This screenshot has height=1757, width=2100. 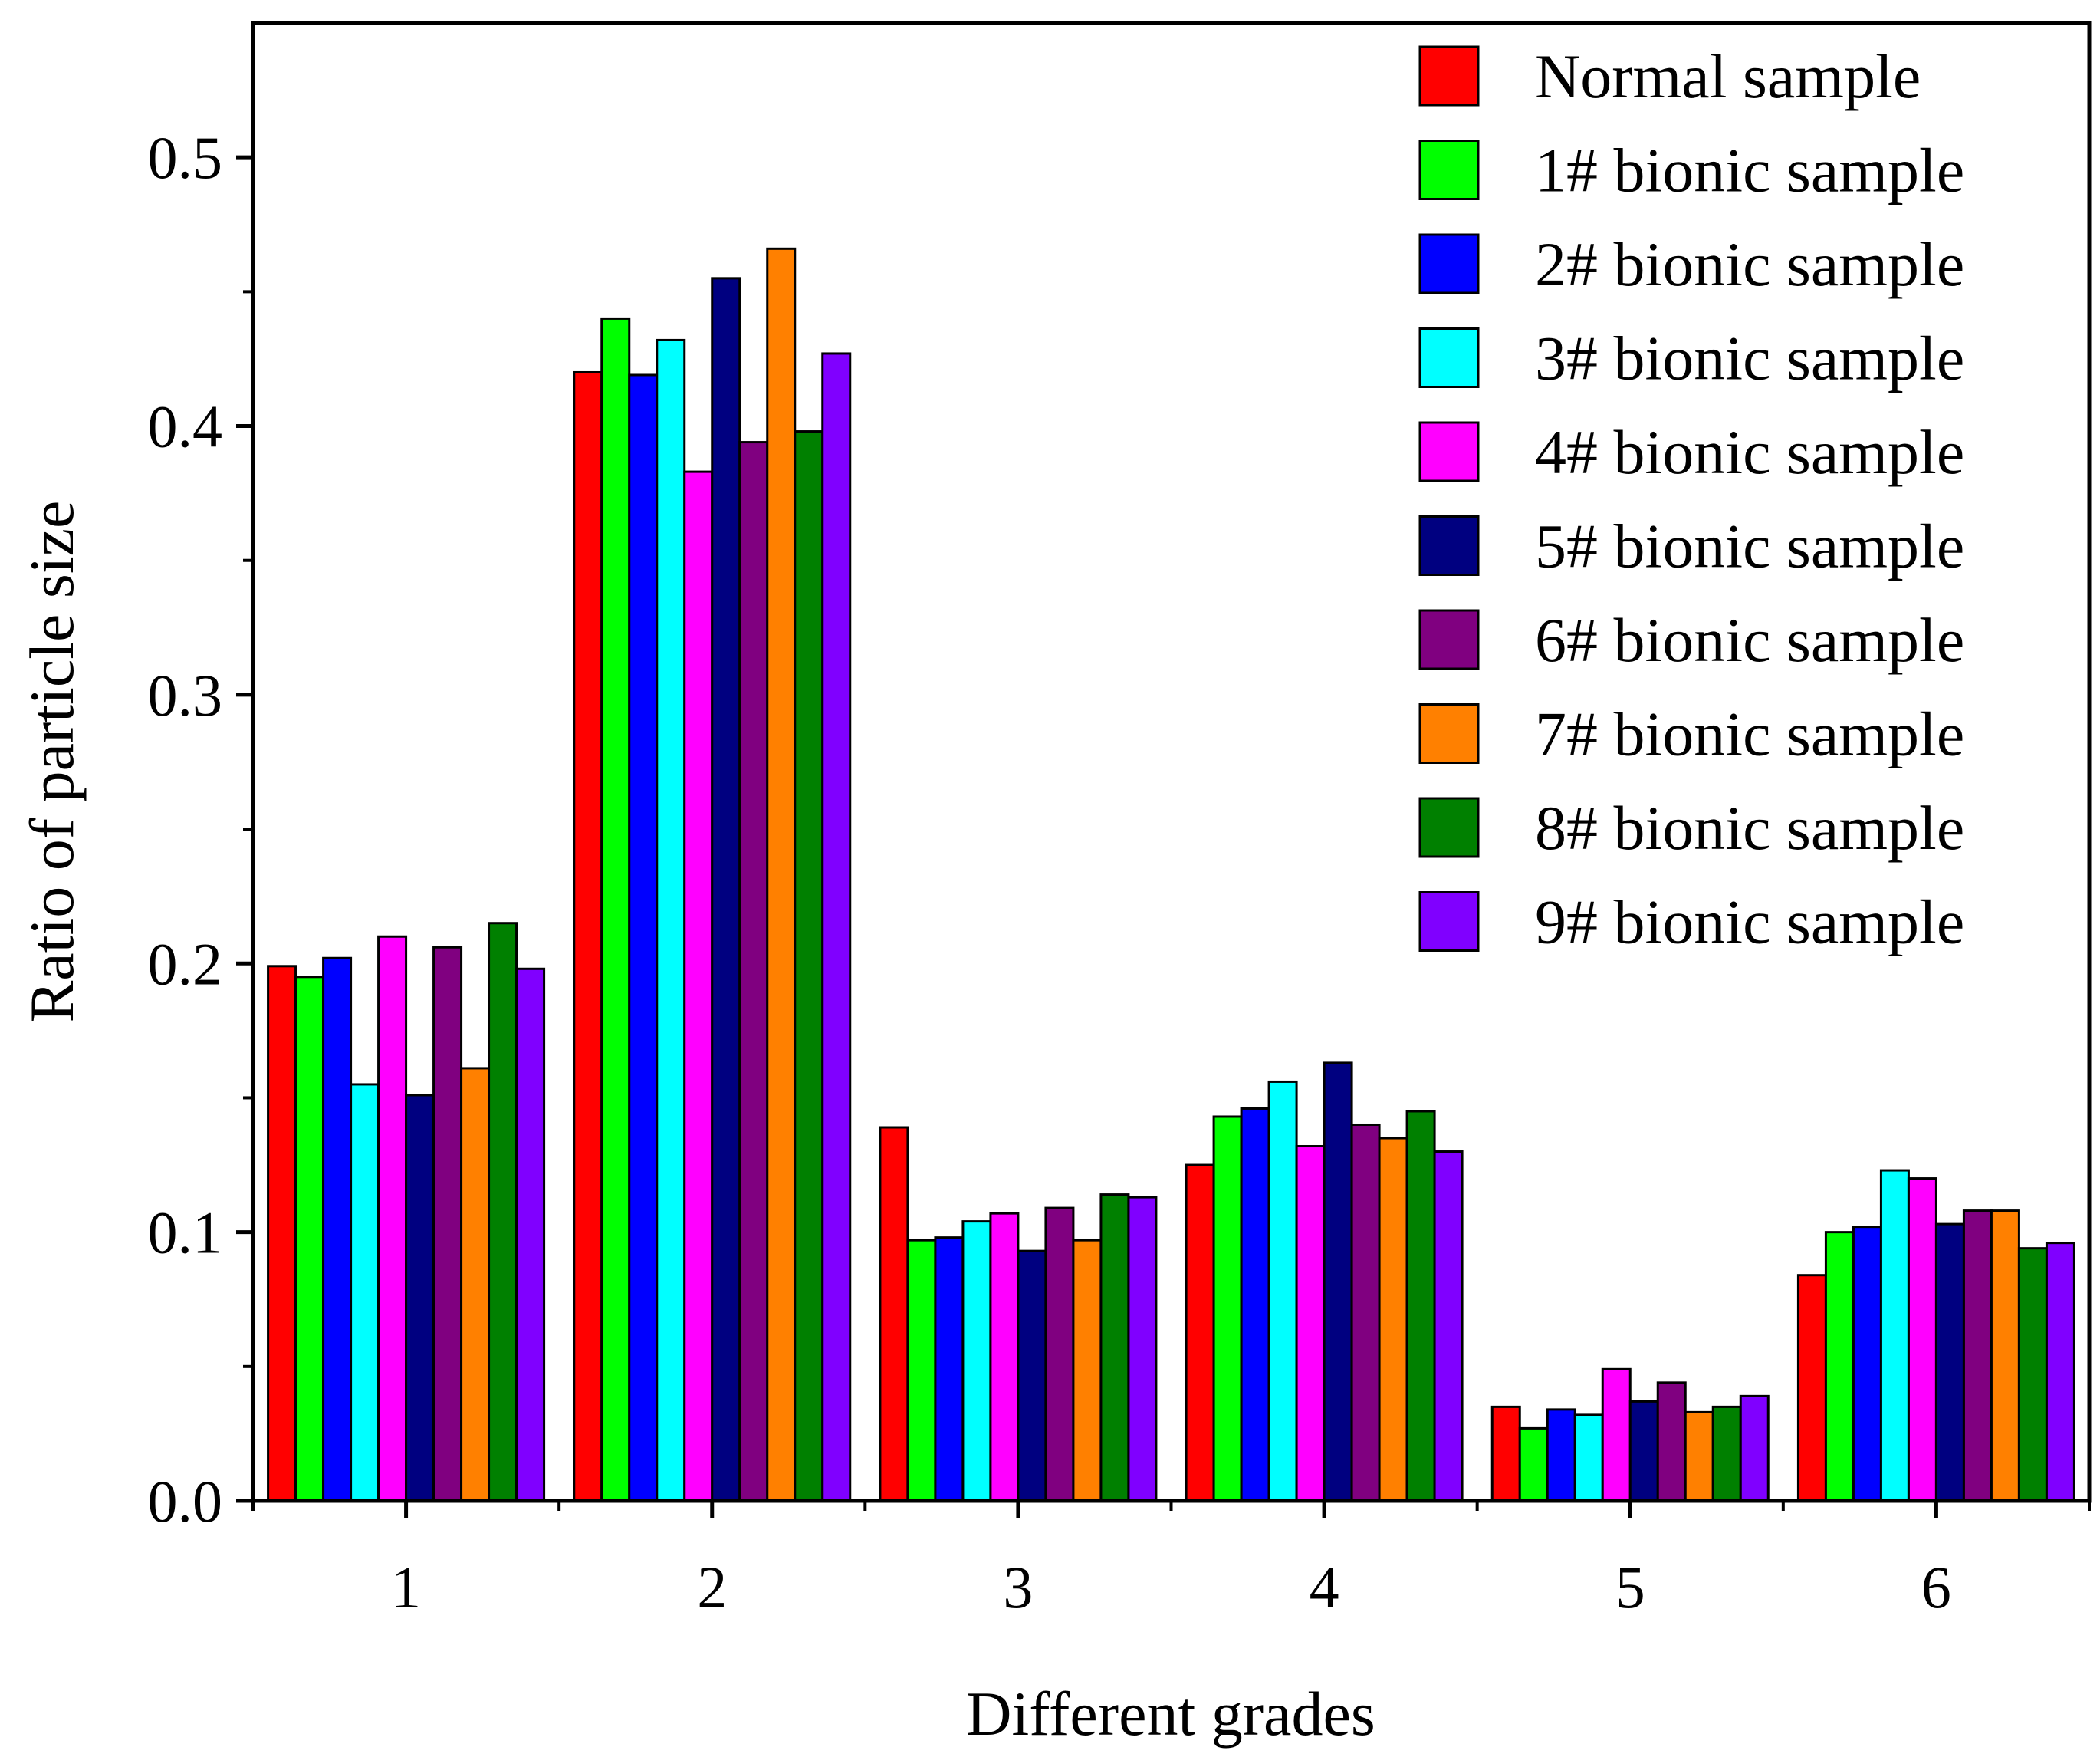 I want to click on y-tick-label: 0.0, so click(x=185, y=1502).